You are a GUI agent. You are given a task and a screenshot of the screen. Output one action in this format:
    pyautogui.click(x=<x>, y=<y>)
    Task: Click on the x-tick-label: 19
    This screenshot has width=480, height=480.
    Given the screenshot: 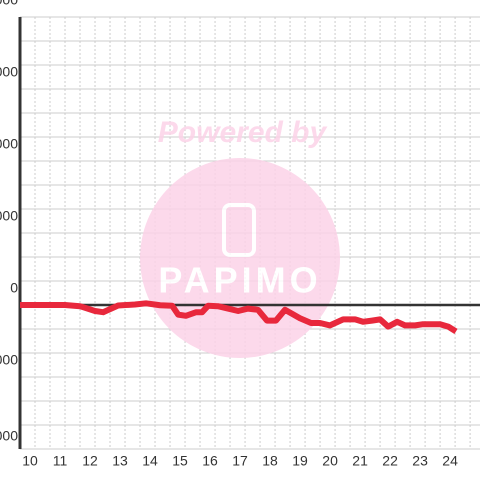 What is the action you would take?
    pyautogui.click(x=300, y=461)
    